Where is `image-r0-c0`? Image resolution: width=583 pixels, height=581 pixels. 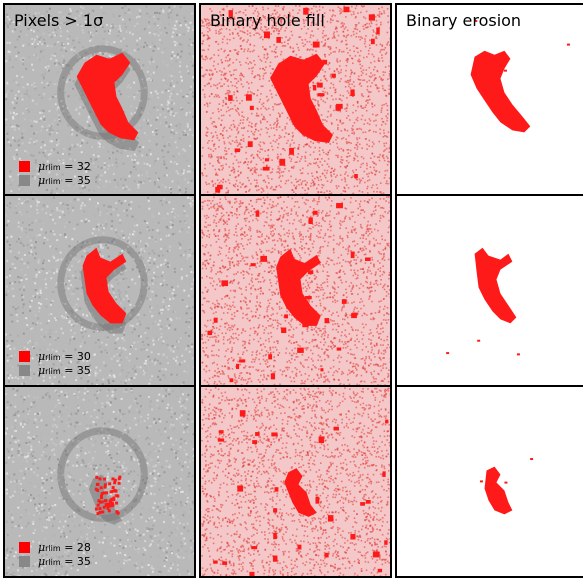 image-r0-c0 is located at coordinates (99, 99).